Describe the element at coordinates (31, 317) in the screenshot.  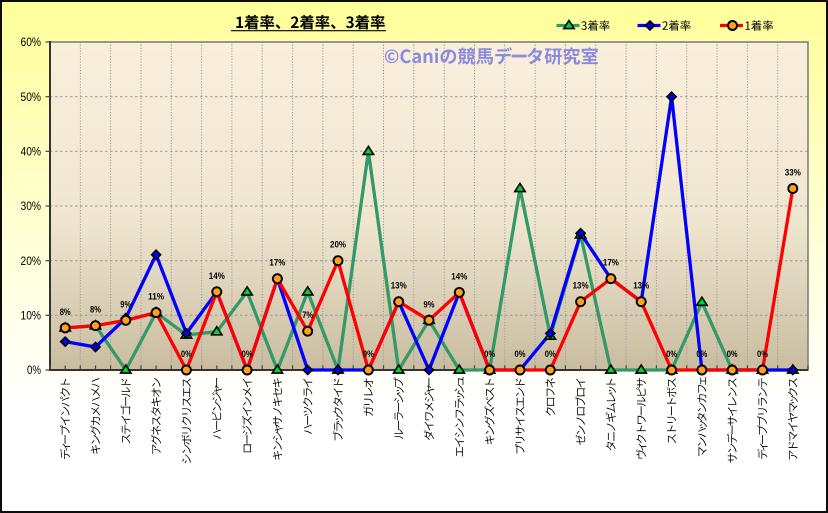
I see `svg-text: 10%` at that location.